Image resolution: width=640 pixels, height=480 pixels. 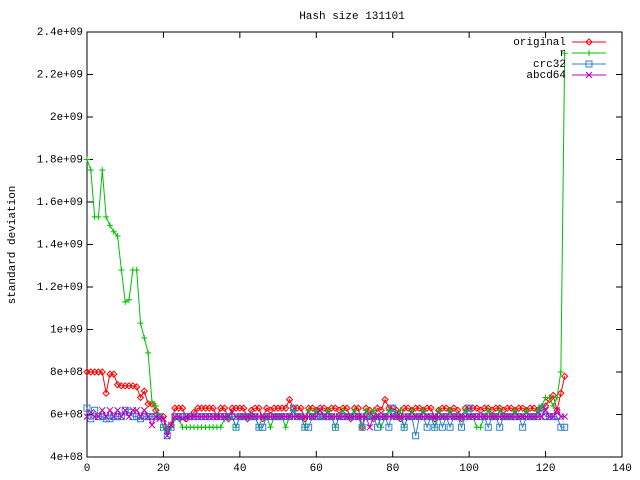 What do you see at coordinates (469, 469) in the screenshot?
I see `x-tick-label: 100` at bounding box center [469, 469].